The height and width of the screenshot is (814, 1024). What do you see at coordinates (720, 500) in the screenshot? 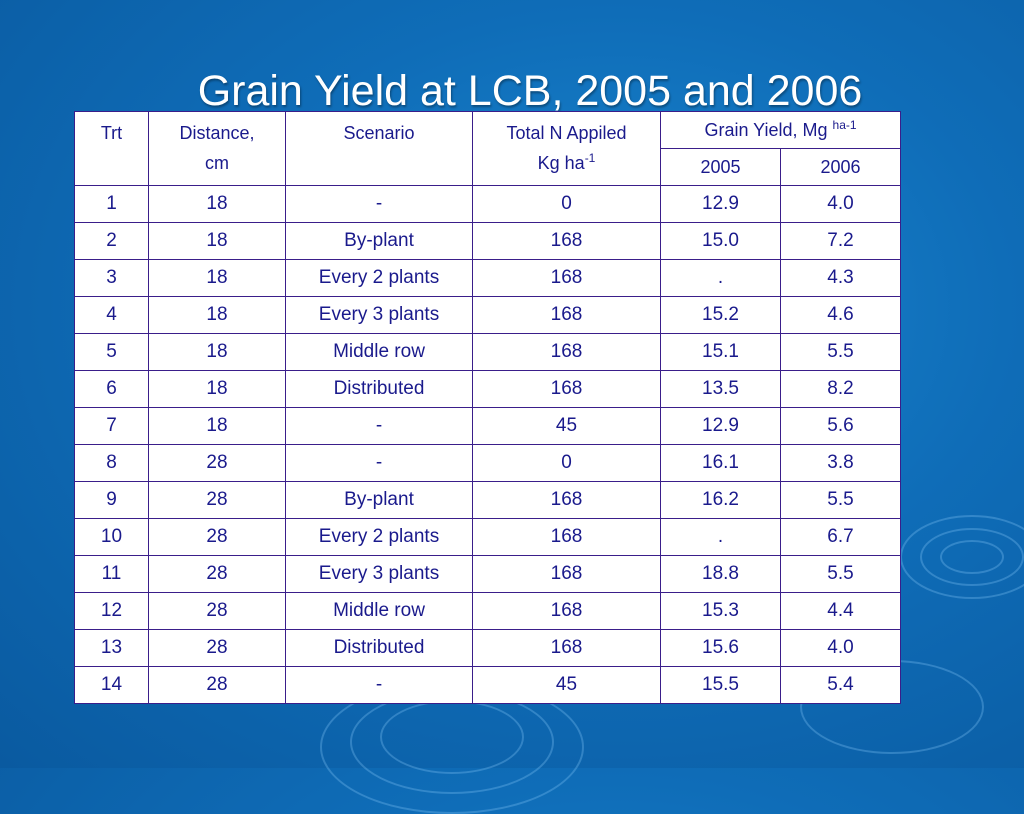
I see `cell-y2005: 16.2` at bounding box center [720, 500].